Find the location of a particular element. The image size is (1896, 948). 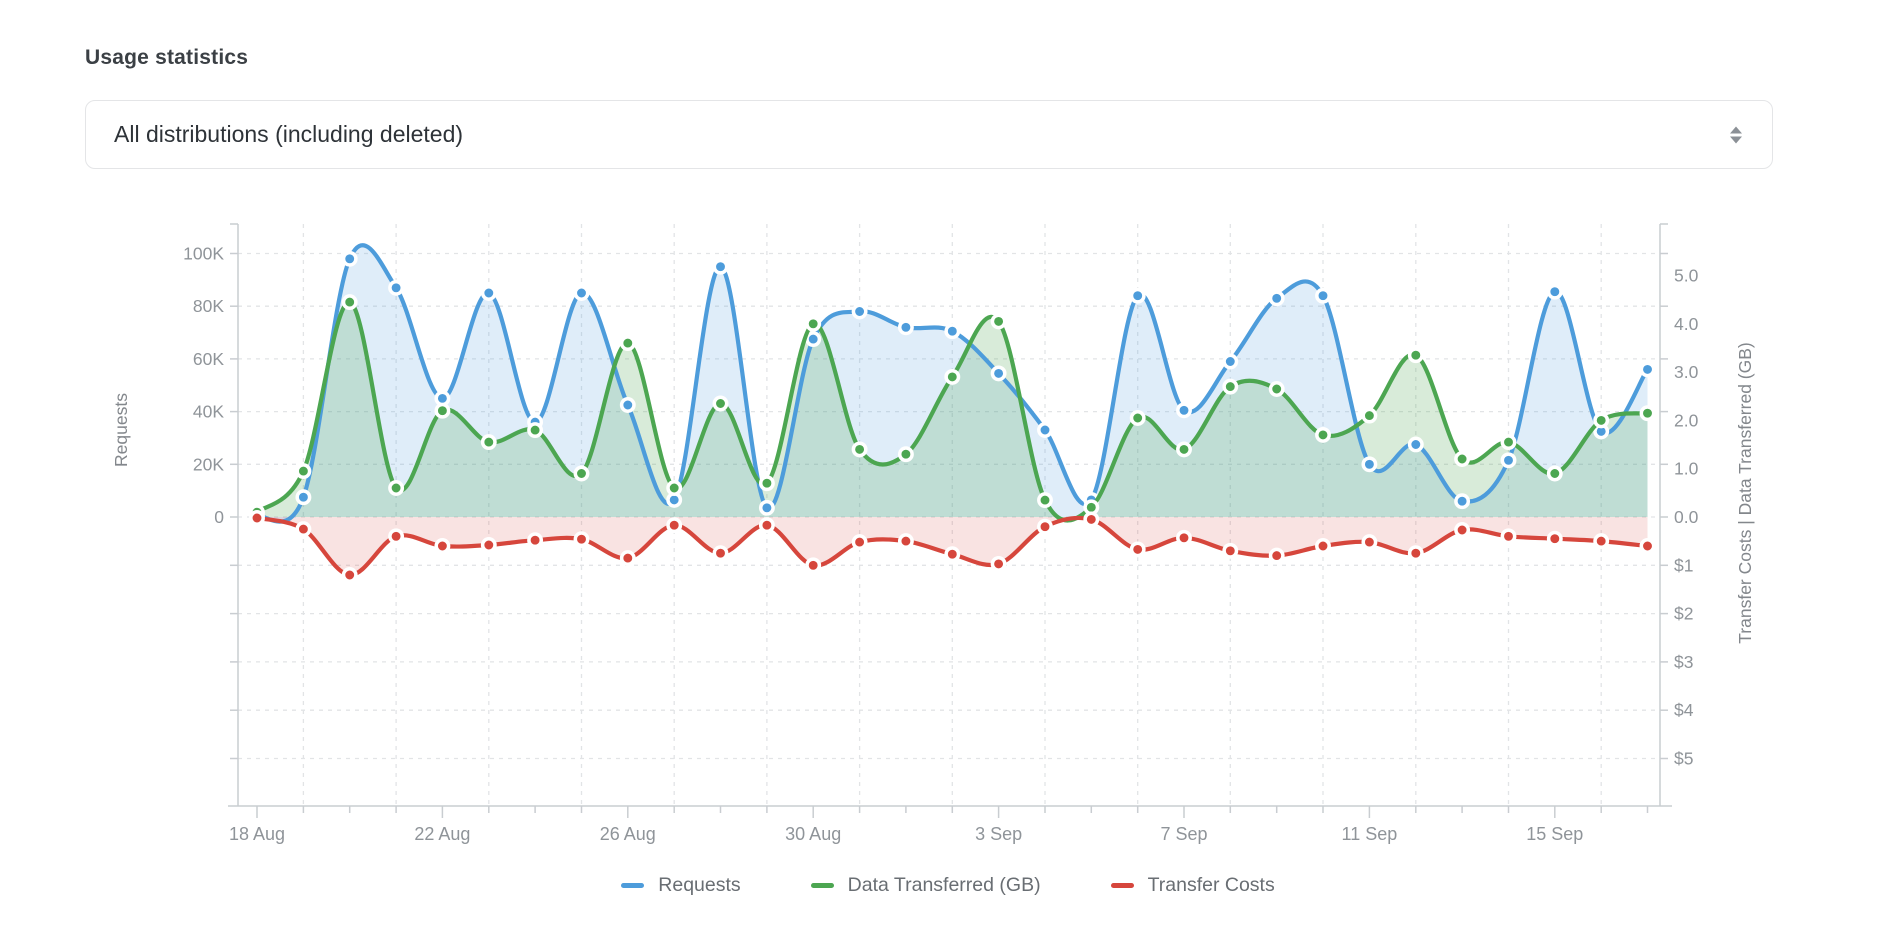

svg-text: 3.0 is located at coordinates (1686, 372).